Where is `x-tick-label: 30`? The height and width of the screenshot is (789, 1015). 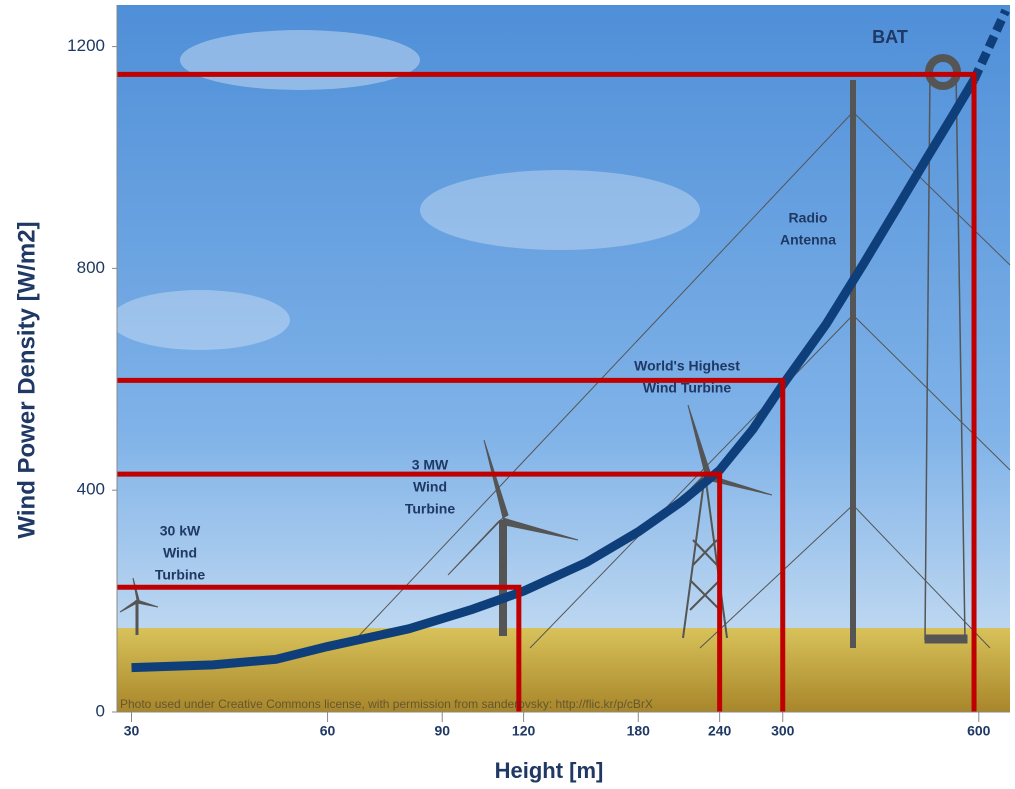
x-tick-label: 30 is located at coordinates (132, 731).